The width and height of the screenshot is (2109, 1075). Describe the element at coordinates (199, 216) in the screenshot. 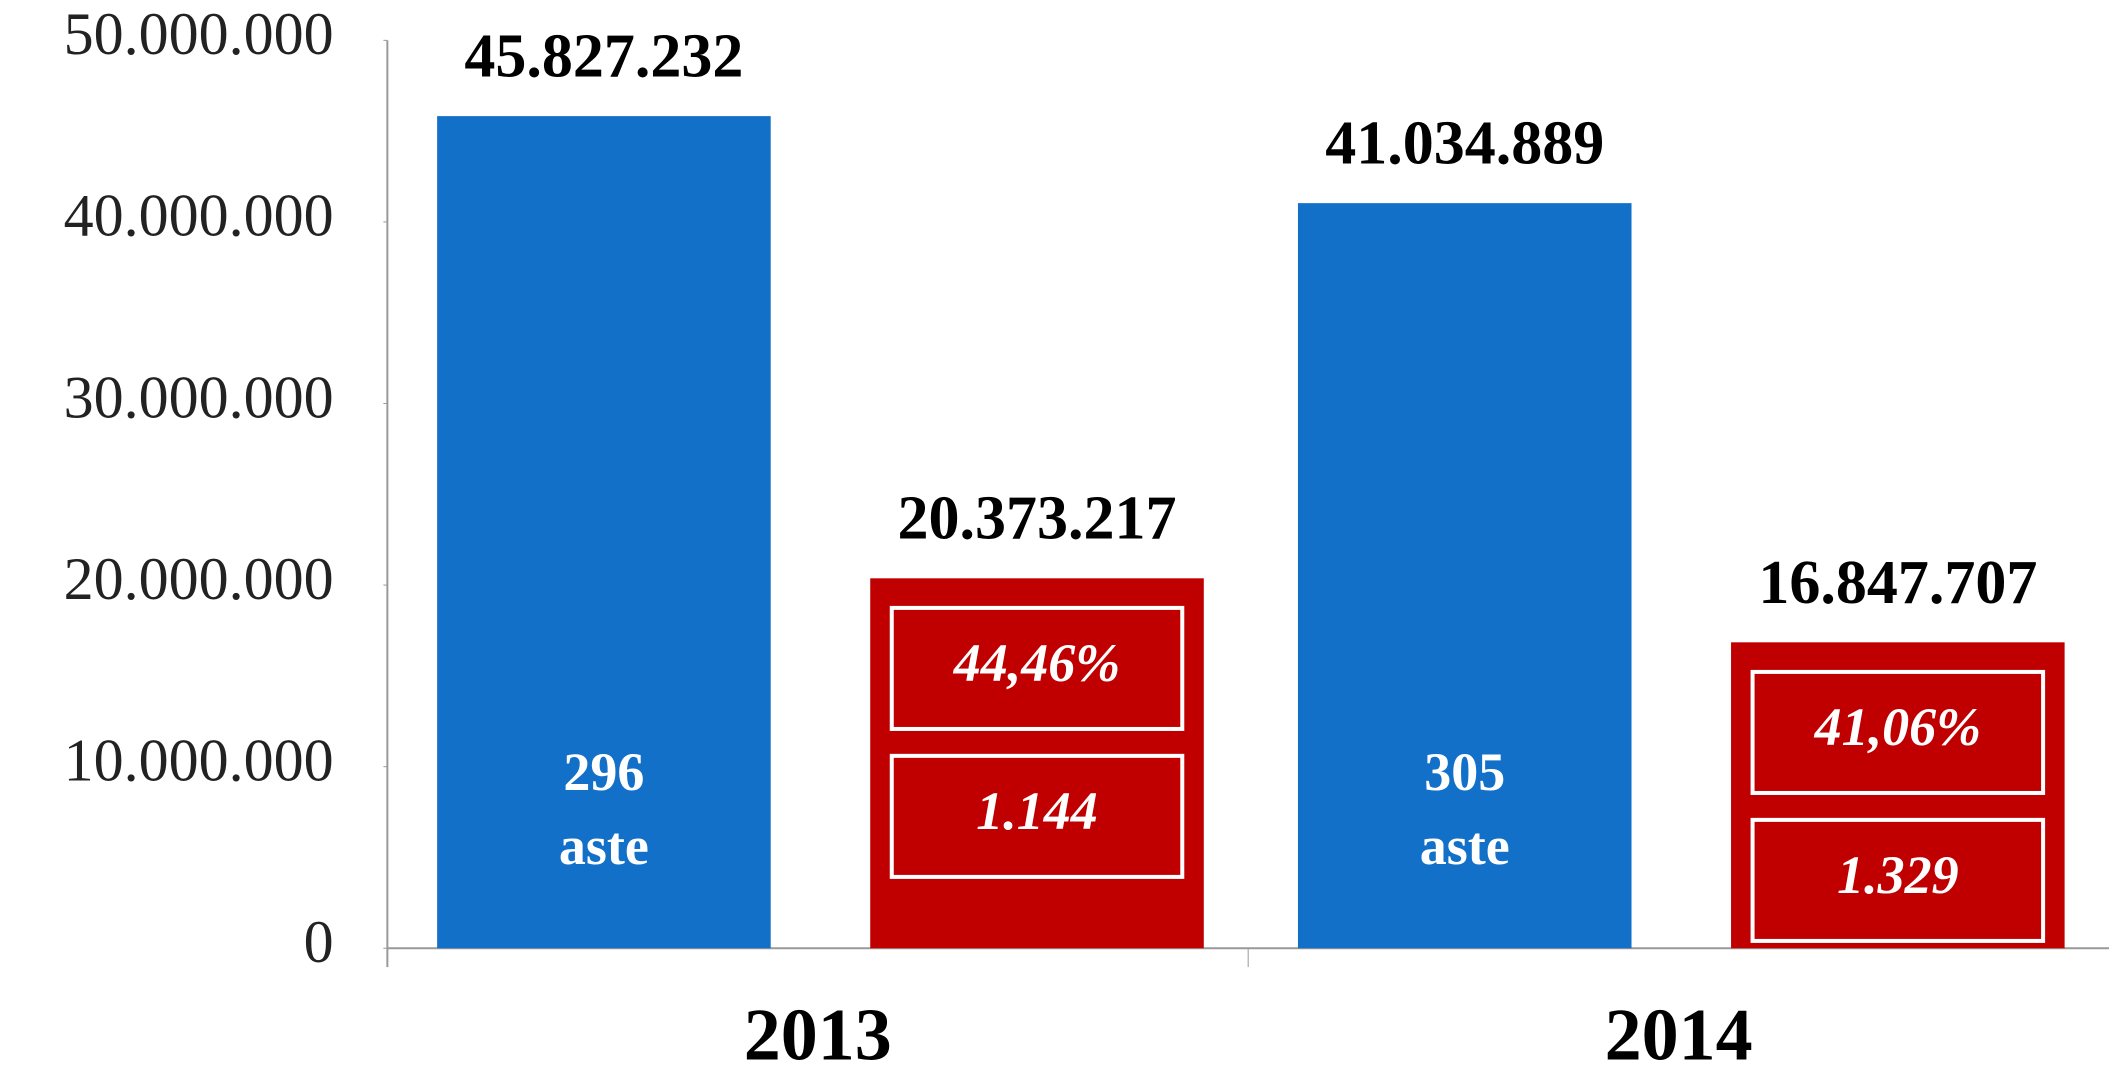

I see `y-tick-label: 40.000.000` at that location.